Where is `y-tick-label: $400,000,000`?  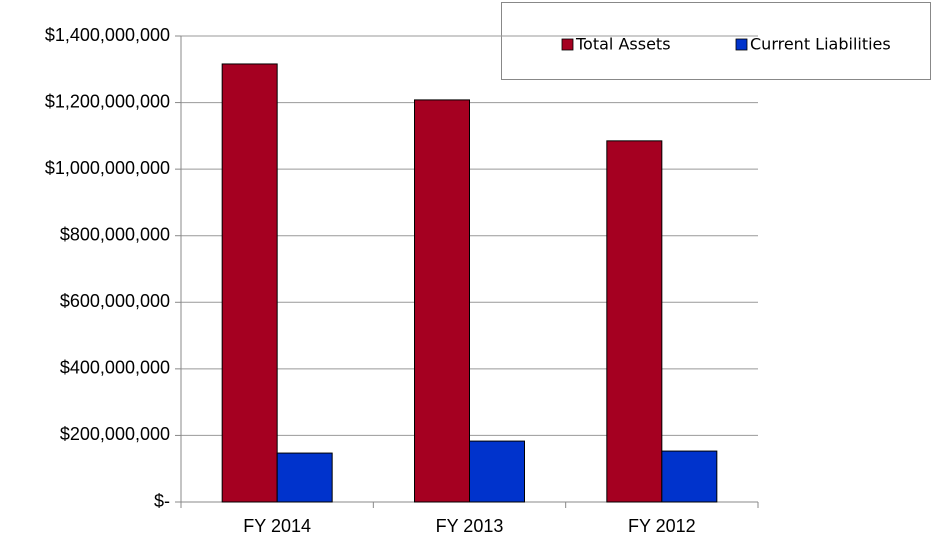 y-tick-label: $400,000,000 is located at coordinates (115, 368).